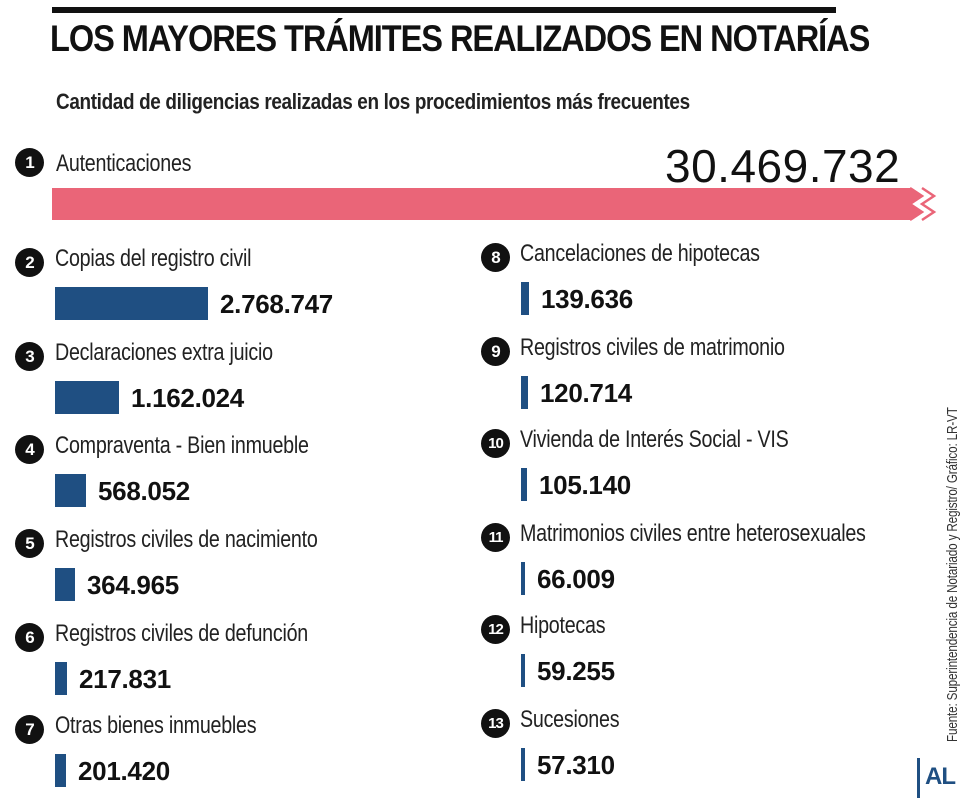 This screenshot has height=800, width=960. I want to click on category-label: Autenticaciones, so click(124, 163).